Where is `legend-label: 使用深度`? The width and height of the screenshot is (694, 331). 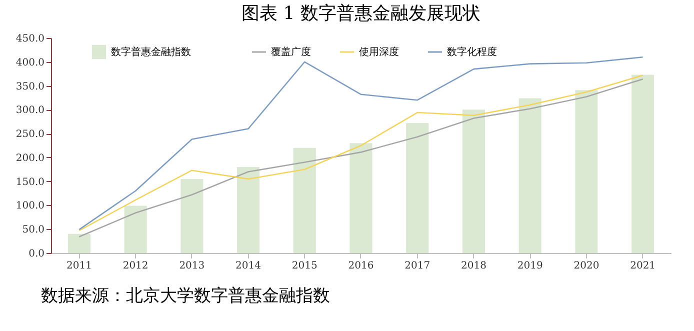
legend-label: 使用深度 is located at coordinates (379, 52).